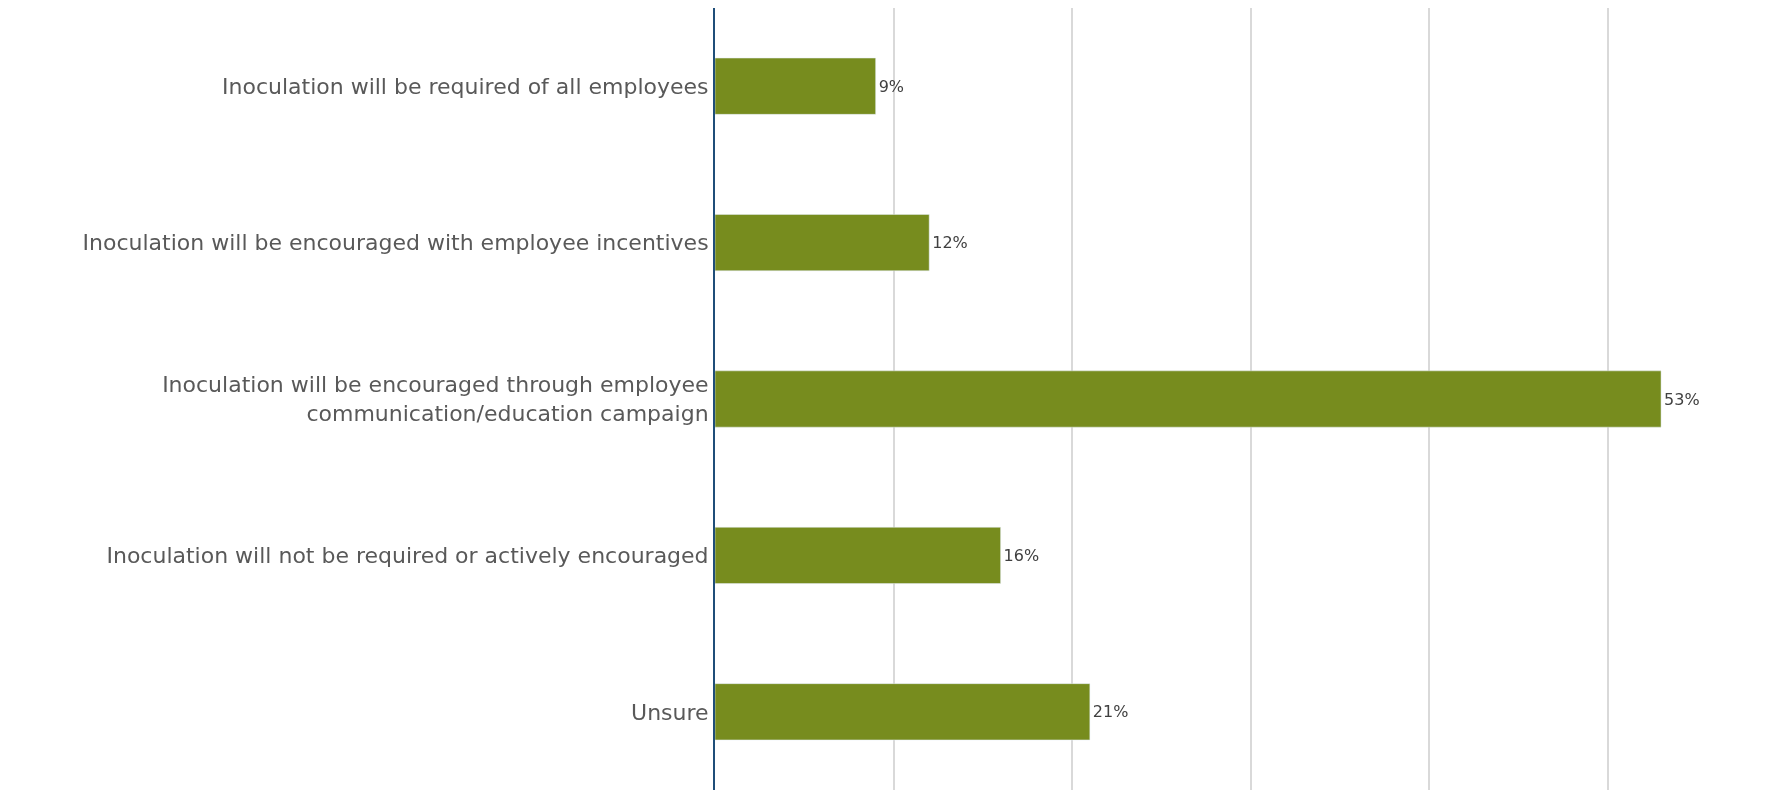 This screenshot has height=792, width=1792. What do you see at coordinates (950, 243) in the screenshot?
I see `data-label: 12%` at bounding box center [950, 243].